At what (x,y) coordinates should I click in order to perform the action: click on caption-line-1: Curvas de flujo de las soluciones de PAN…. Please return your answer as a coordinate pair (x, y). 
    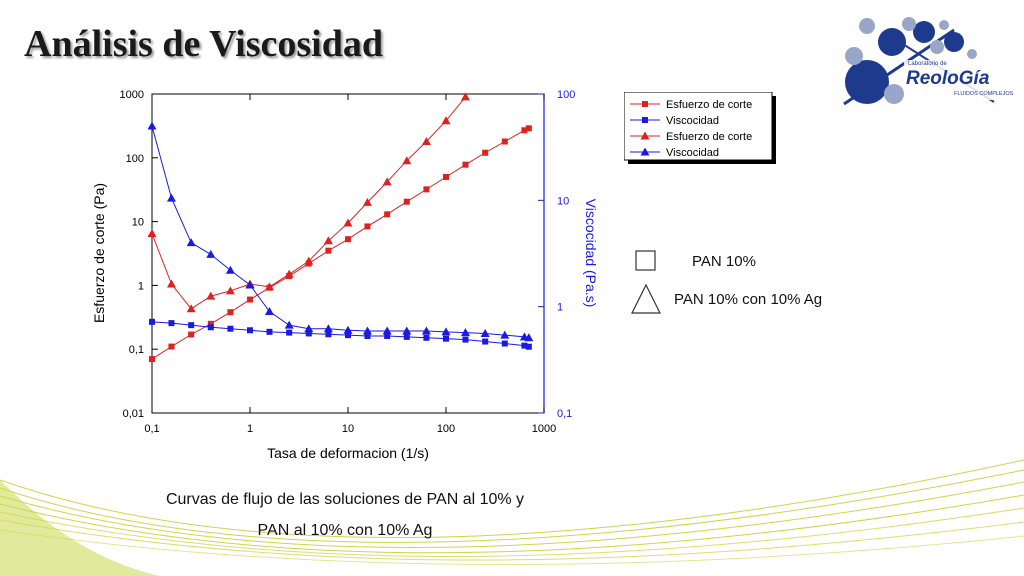
    Looking at the image, I should click on (345, 499).